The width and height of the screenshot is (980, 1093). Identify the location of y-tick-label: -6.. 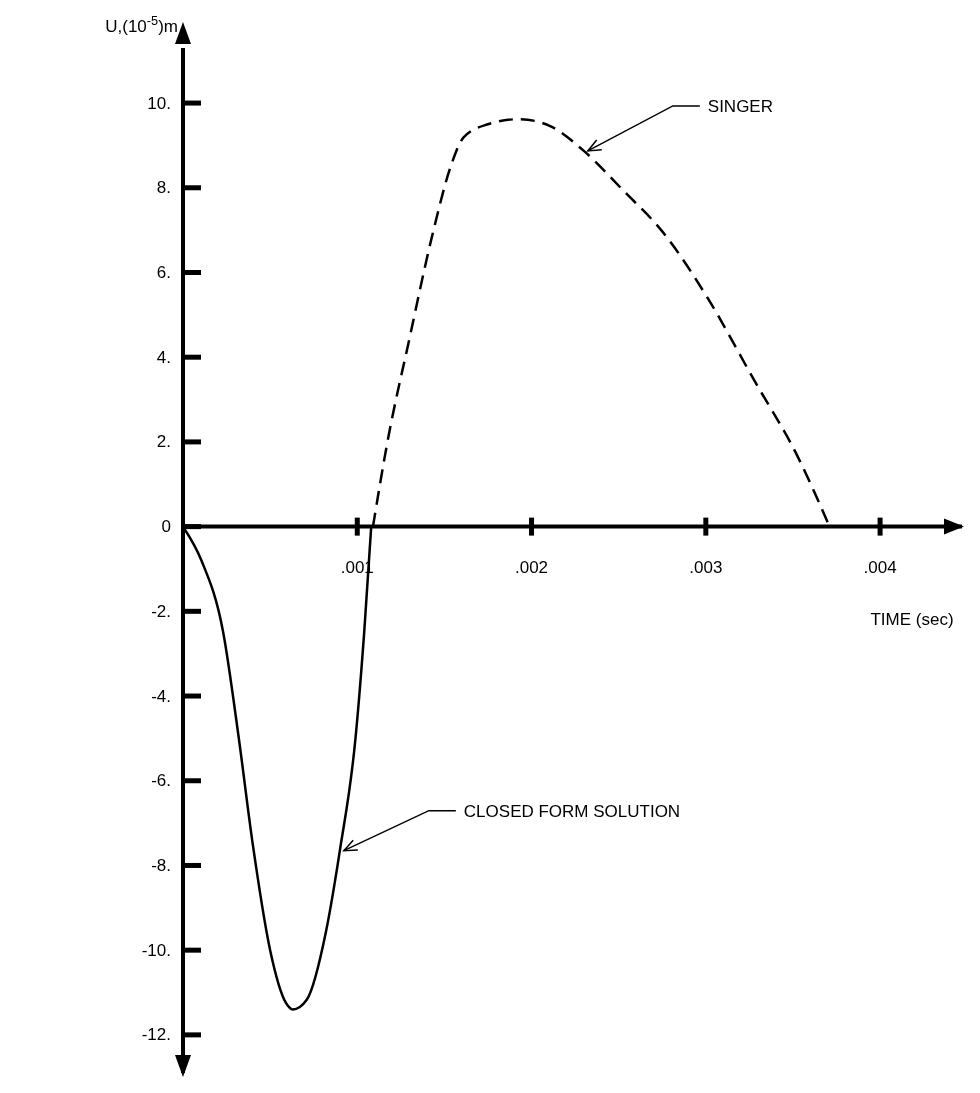
(161, 781).